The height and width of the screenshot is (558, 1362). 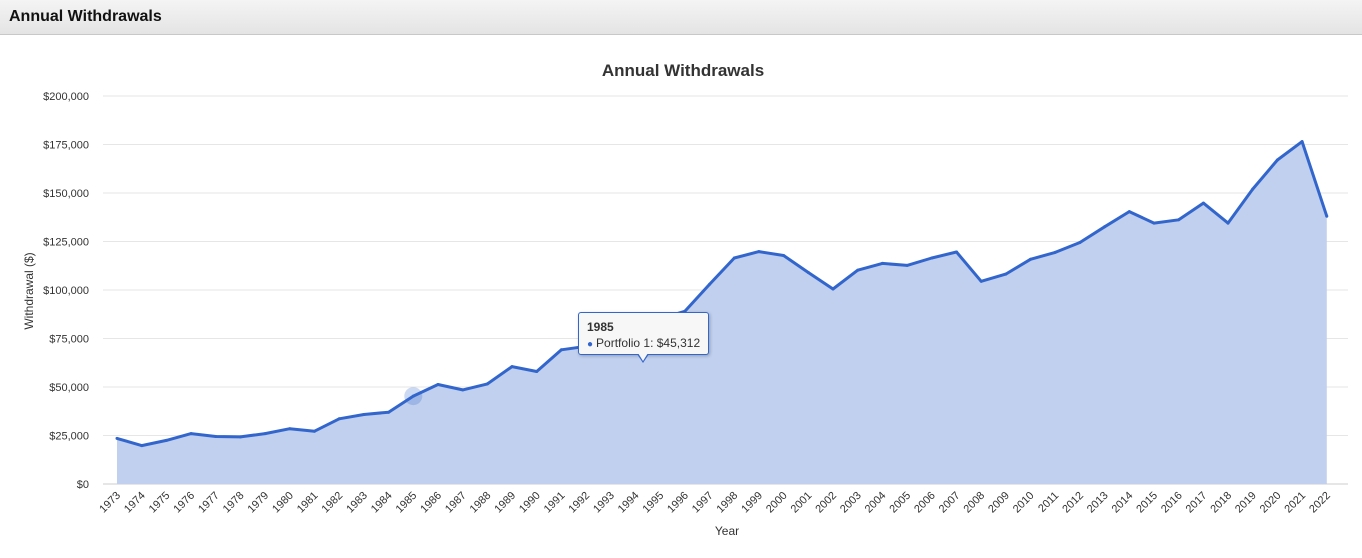 What do you see at coordinates (258, 503) in the screenshot?
I see `x-tick-label: 1979` at bounding box center [258, 503].